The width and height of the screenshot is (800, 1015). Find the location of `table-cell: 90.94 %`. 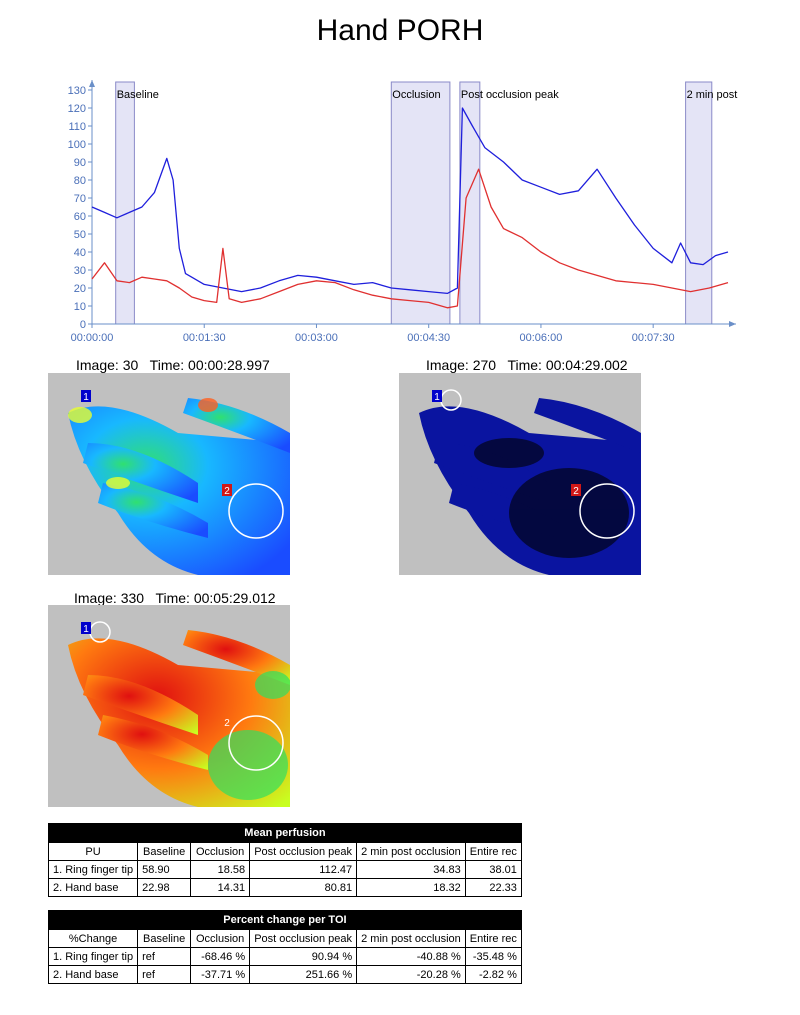

table-cell: 90.94 % is located at coordinates (303, 956).